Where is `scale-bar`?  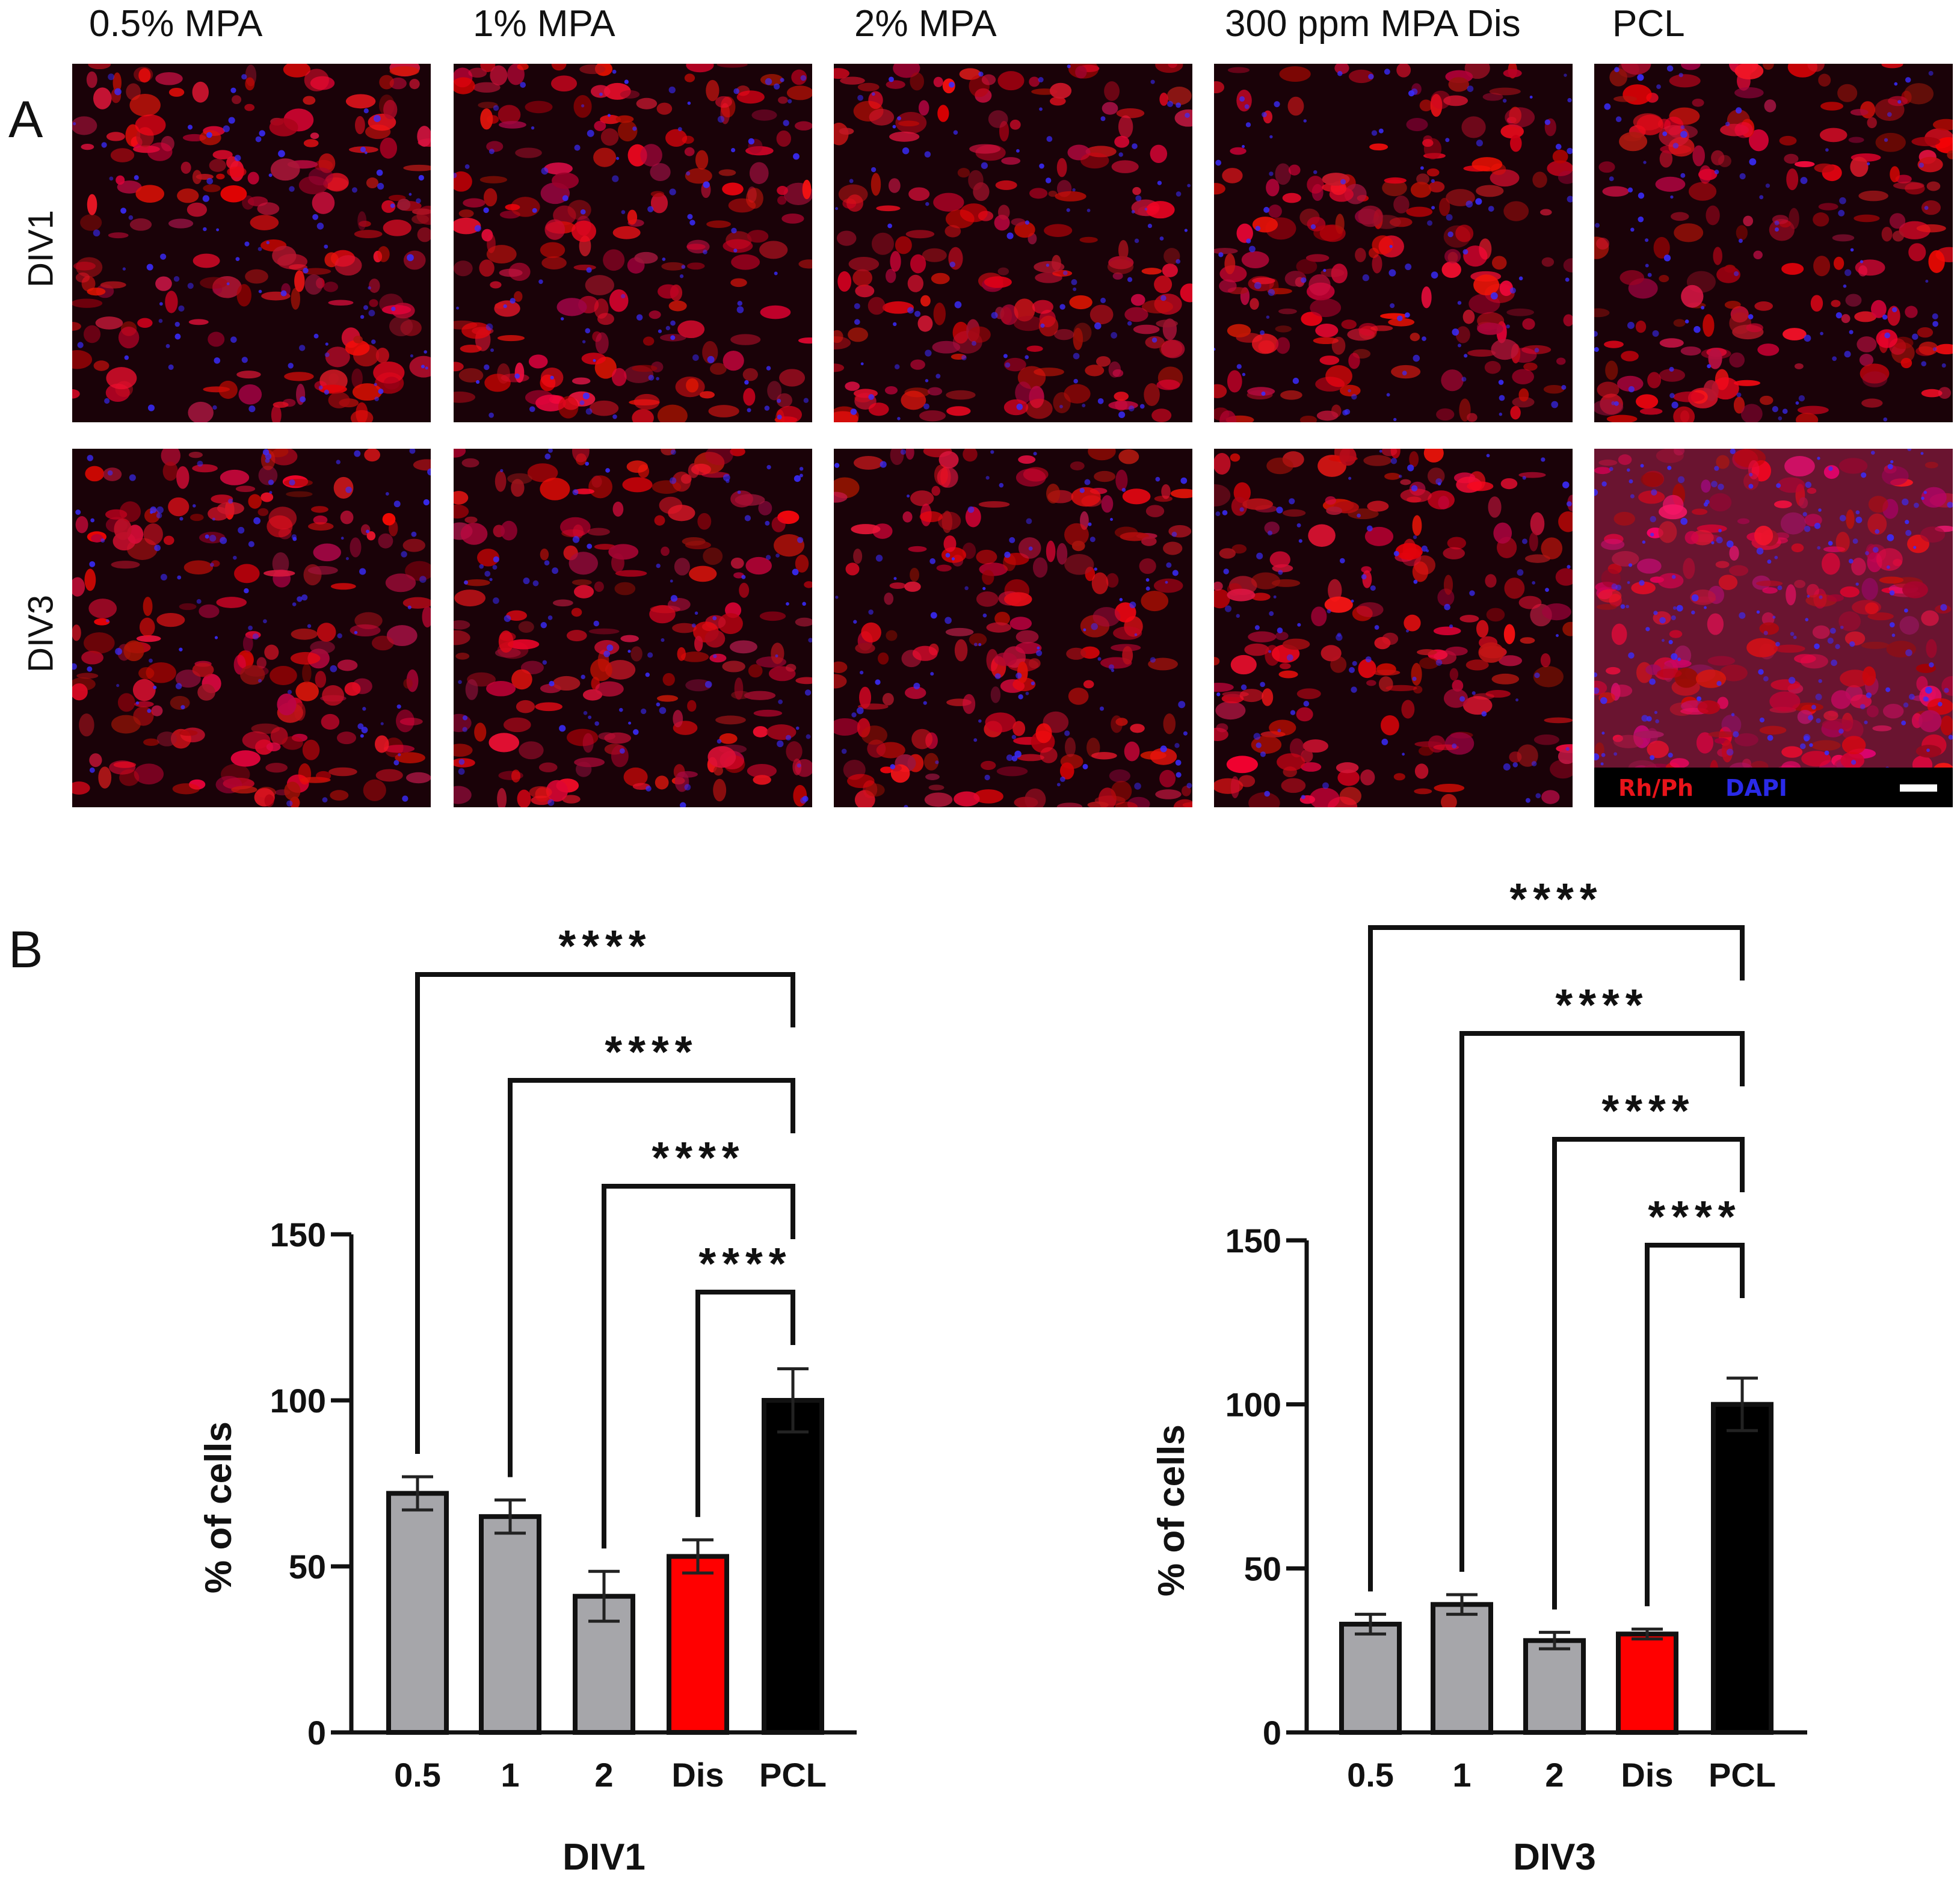
scale-bar is located at coordinates (1919, 788).